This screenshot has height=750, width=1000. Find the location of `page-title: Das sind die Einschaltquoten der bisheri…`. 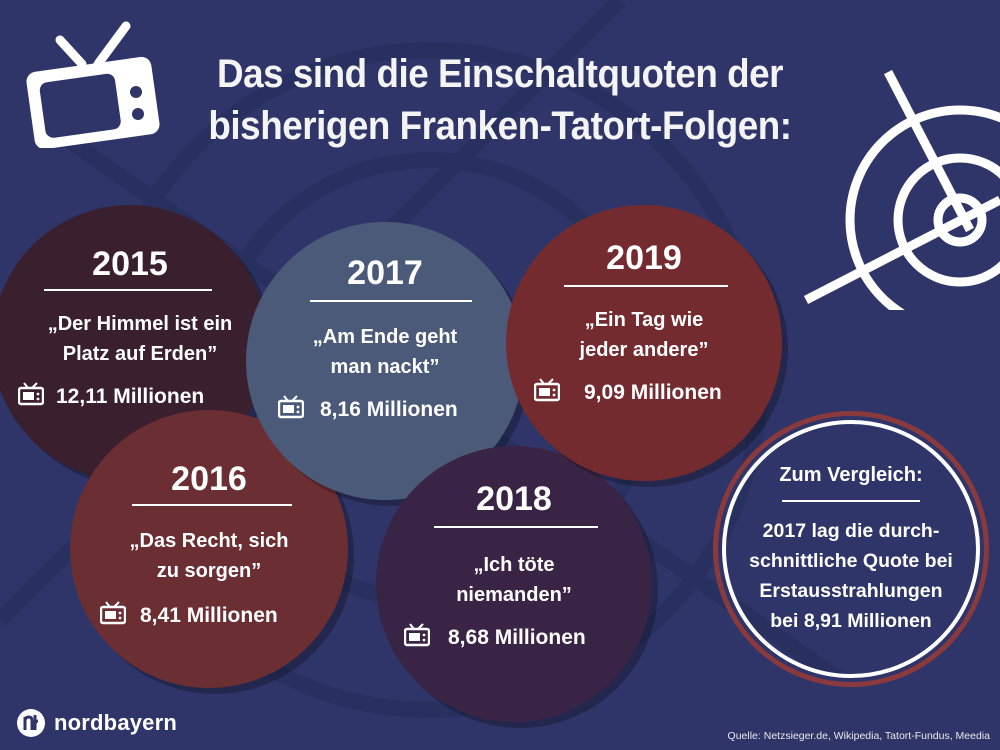

page-title: Das sind die Einschaltquoten der bisheri… is located at coordinates (500, 100).